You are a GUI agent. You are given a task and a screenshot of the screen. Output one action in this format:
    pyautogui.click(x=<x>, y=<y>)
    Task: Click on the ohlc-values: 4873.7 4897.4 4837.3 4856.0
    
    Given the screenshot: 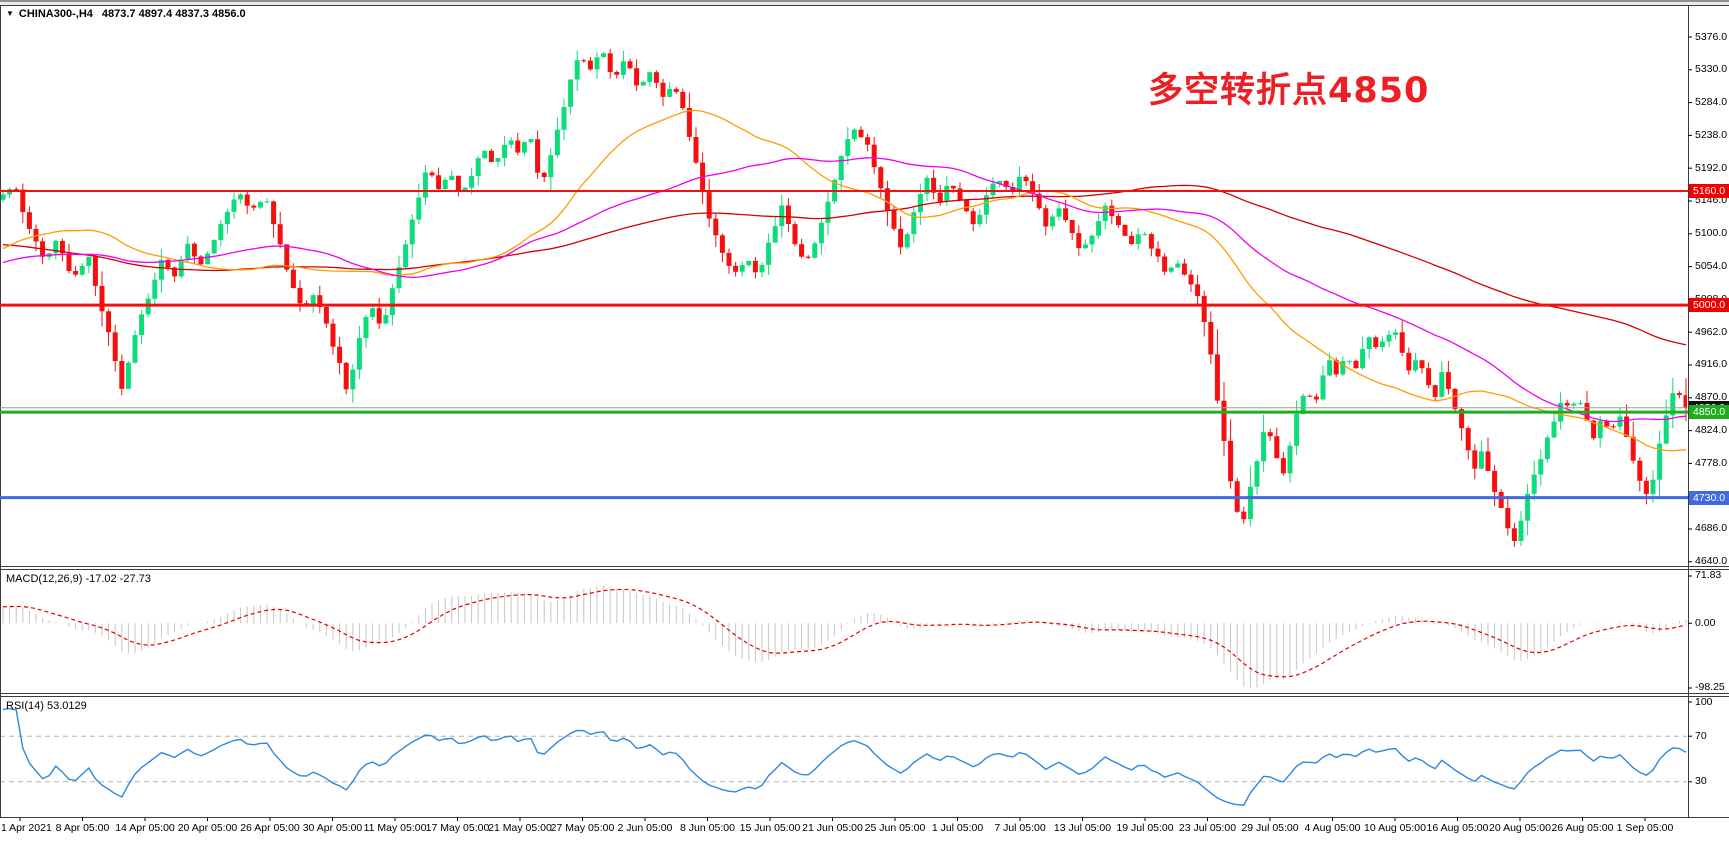 What is the action you would take?
    pyautogui.click(x=173, y=14)
    